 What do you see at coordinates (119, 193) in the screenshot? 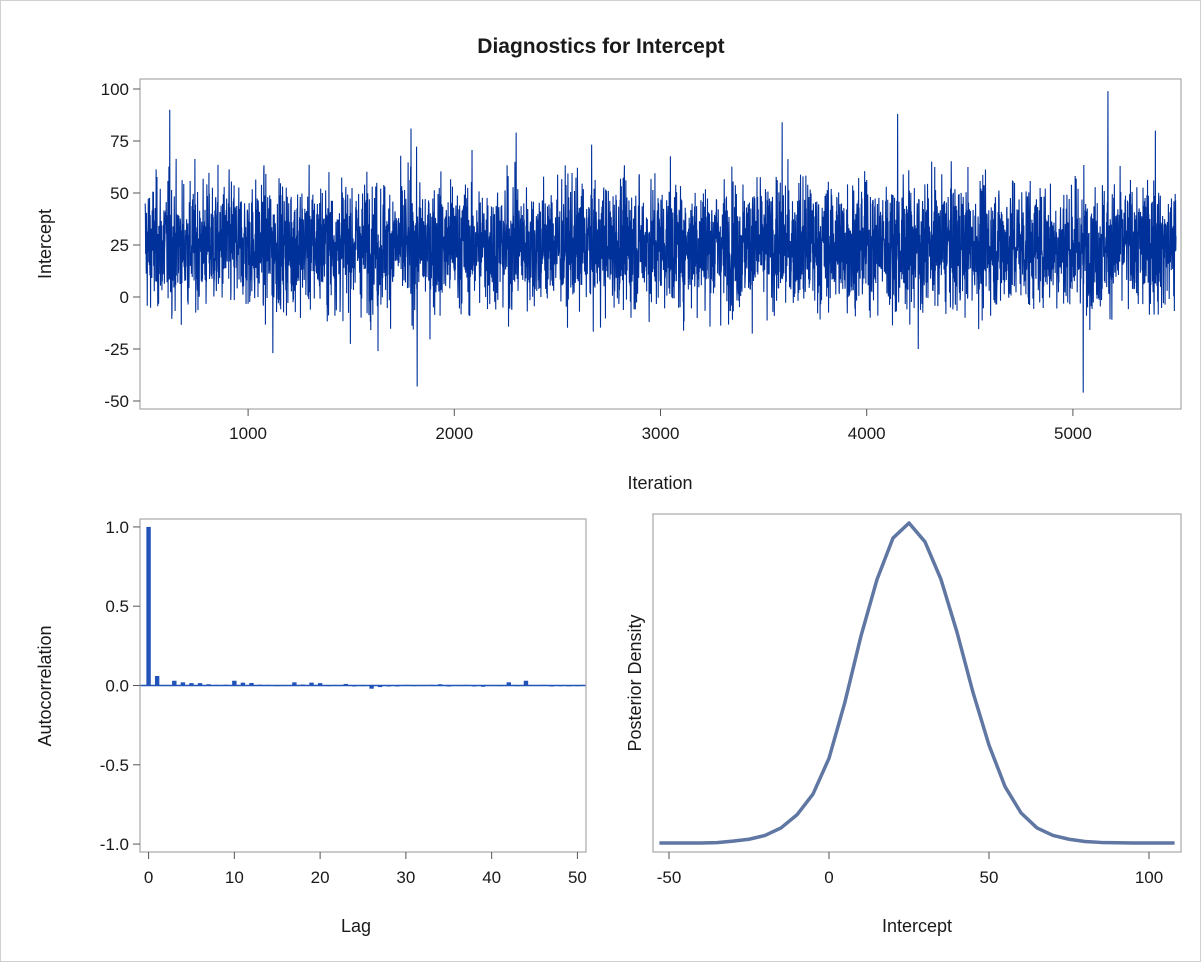
I see `trace-y-tick-label: 50` at bounding box center [119, 193].